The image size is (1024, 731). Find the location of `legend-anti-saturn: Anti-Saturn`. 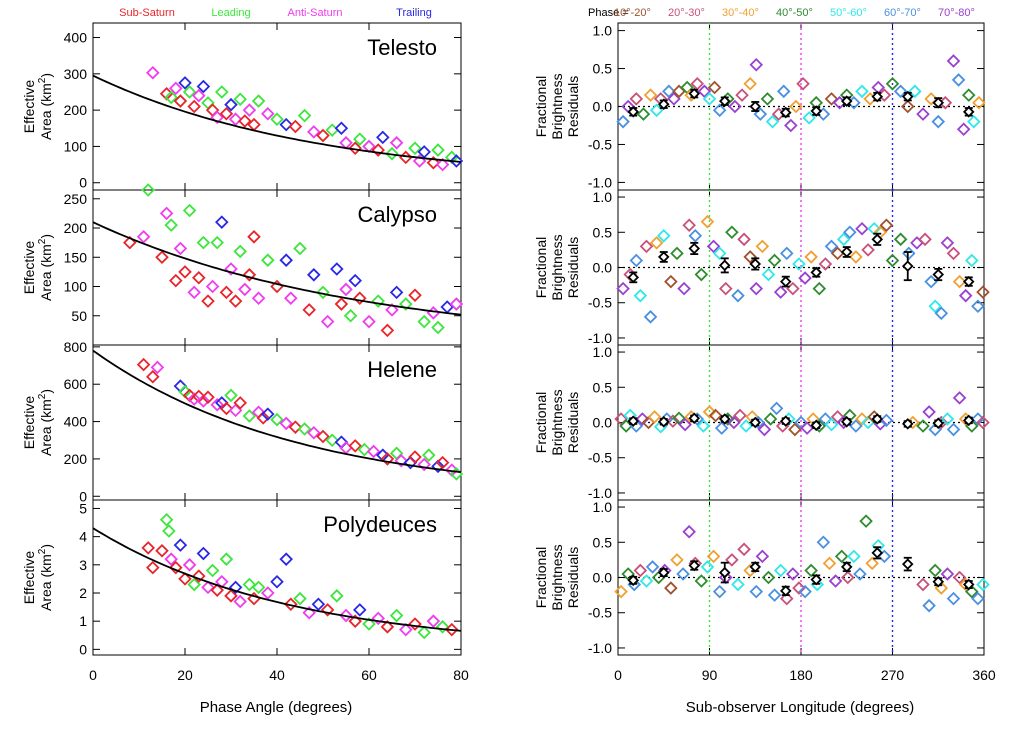

legend-anti-saturn: Anti-Saturn is located at coordinates (314, 13).